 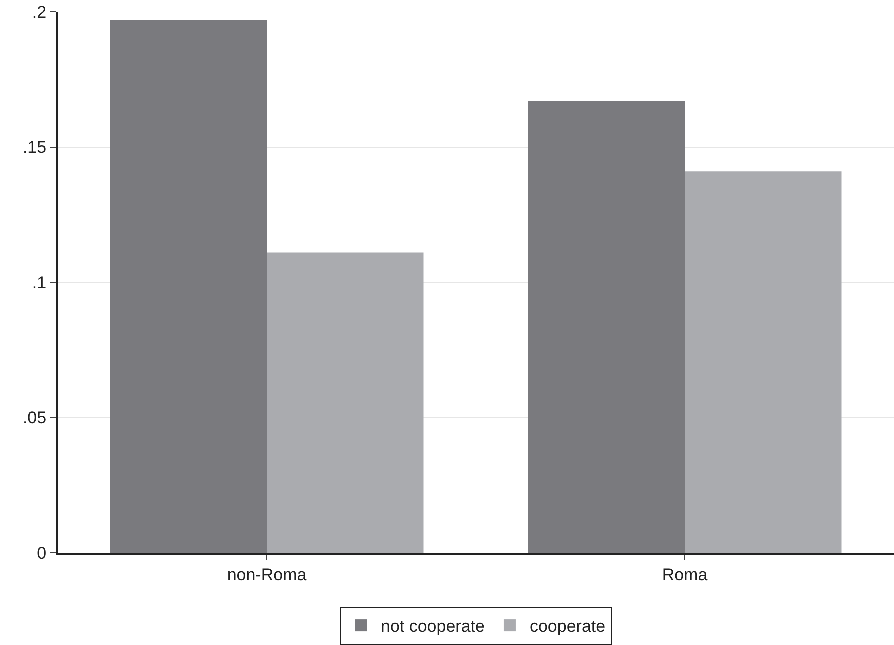 What do you see at coordinates (39, 12) in the screenshot?
I see `y-tick-label: .2` at bounding box center [39, 12].